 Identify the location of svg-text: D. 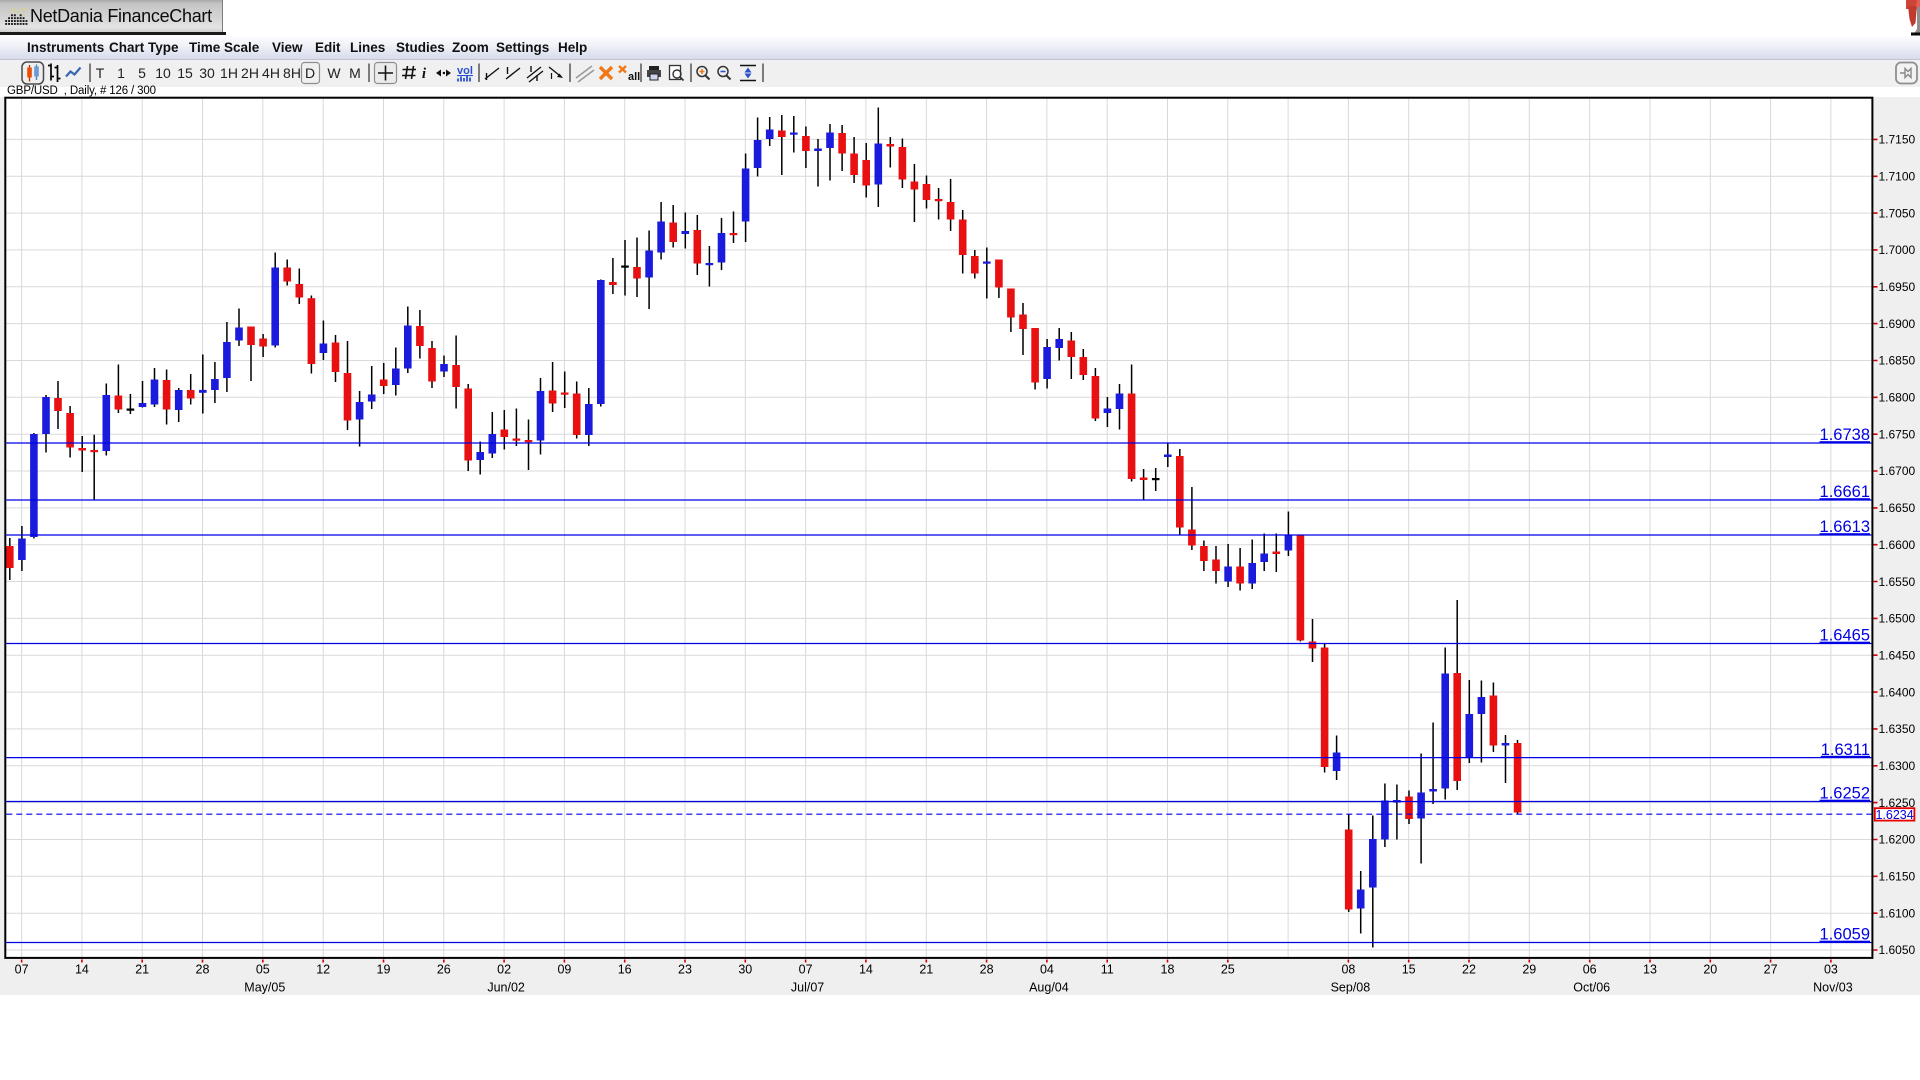
(310, 73).